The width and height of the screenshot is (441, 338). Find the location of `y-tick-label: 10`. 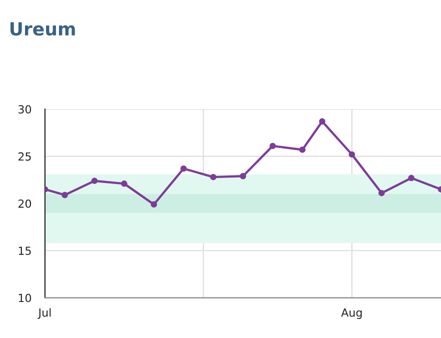

y-tick-label: 10 is located at coordinates (25, 298).